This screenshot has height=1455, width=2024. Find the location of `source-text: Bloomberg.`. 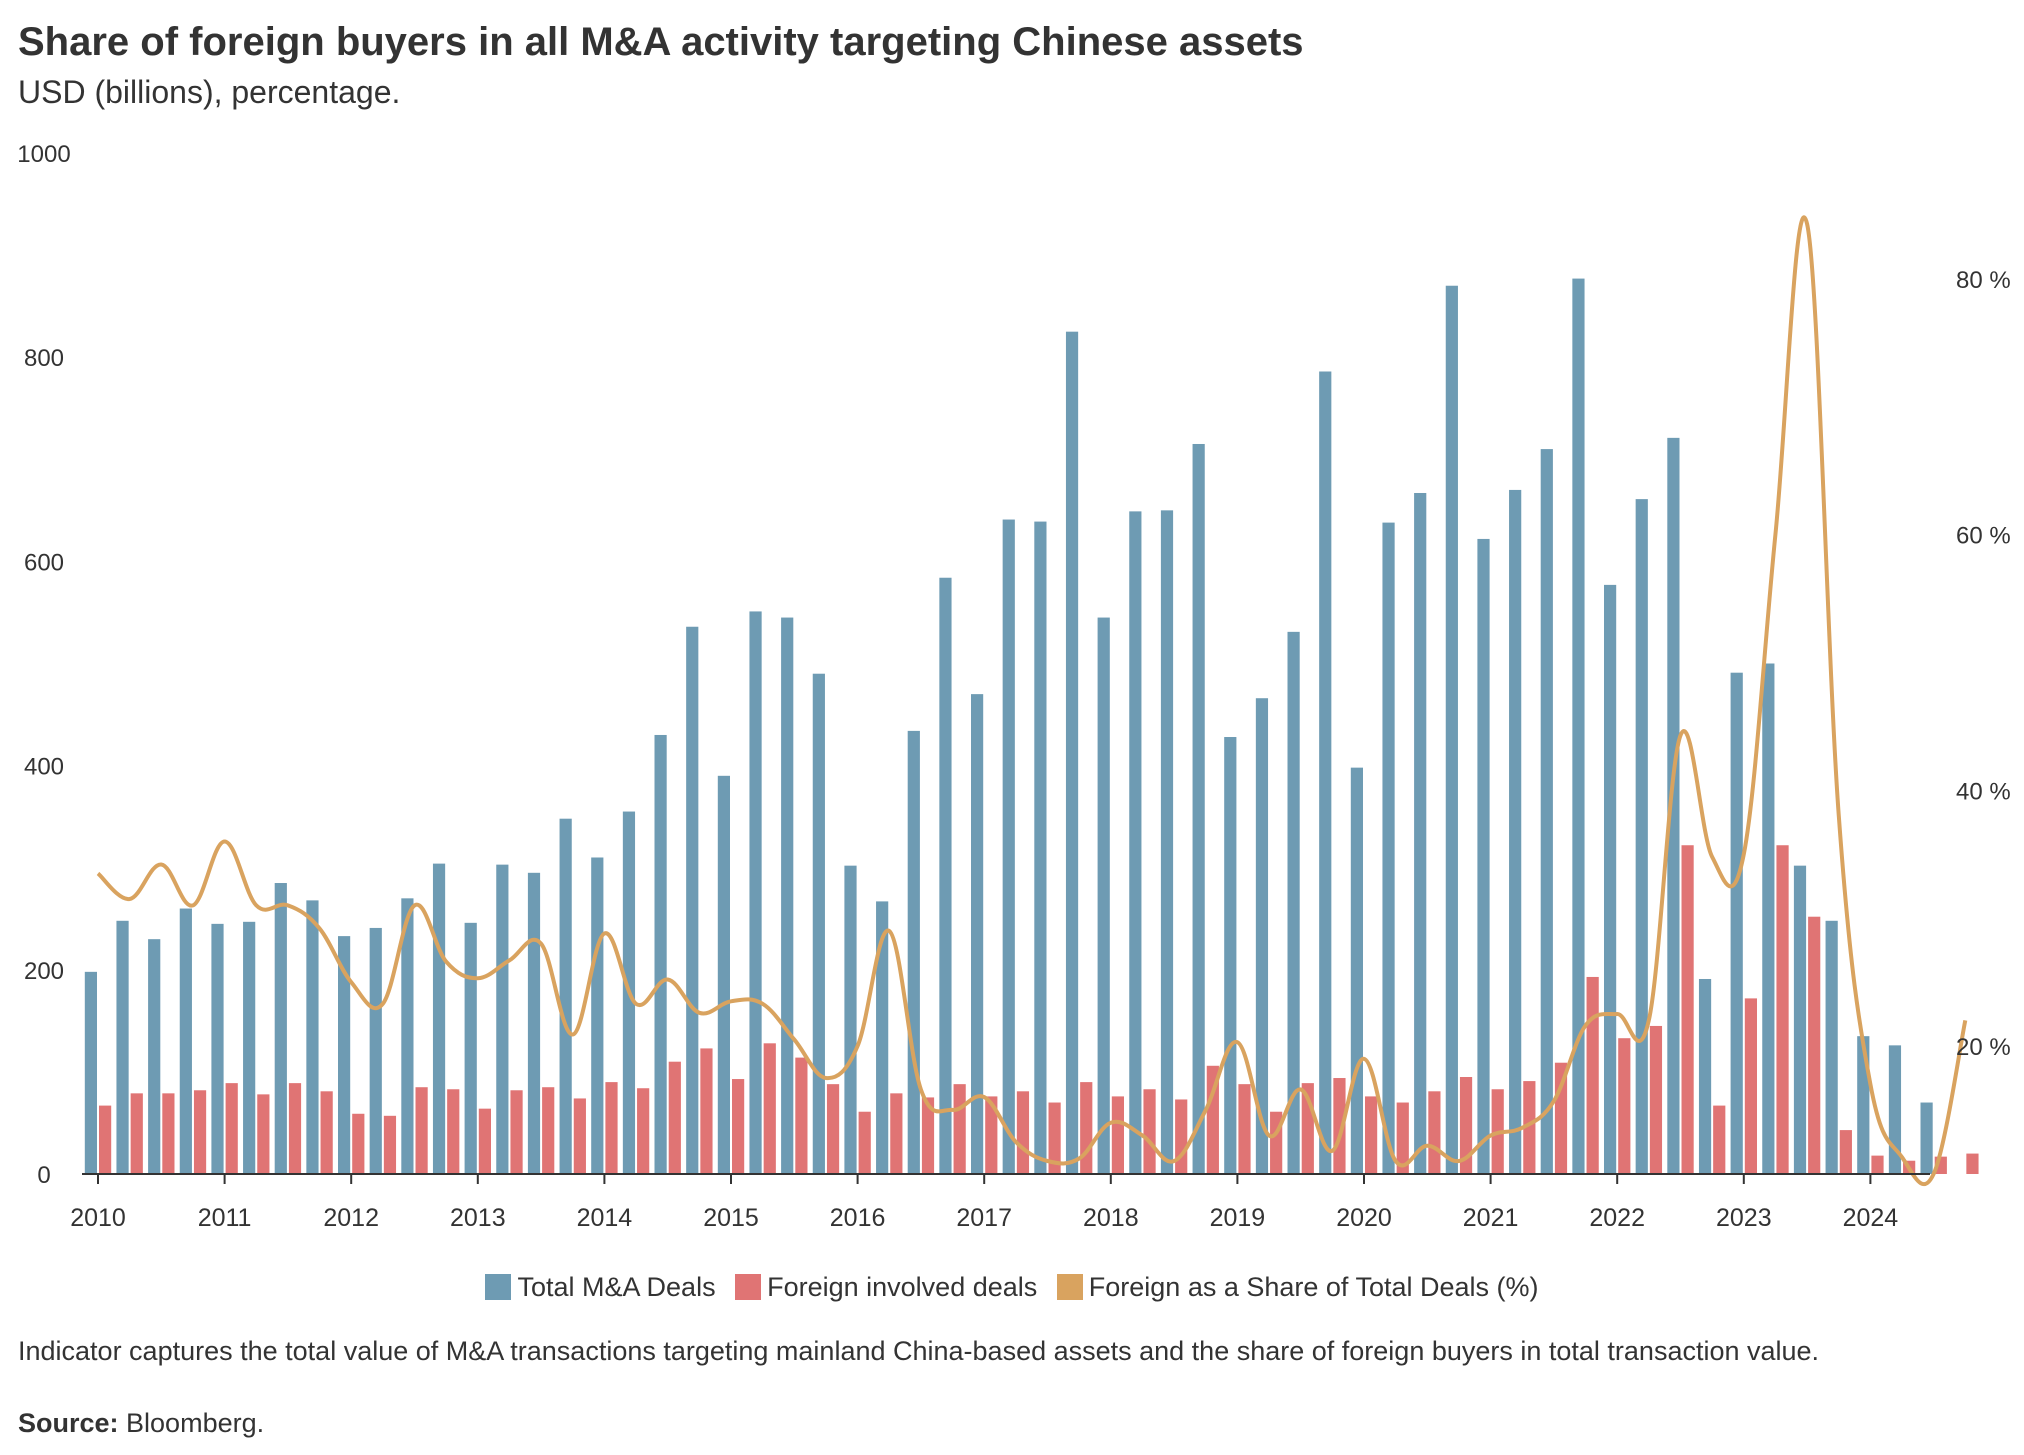

source-text: Bloomberg. is located at coordinates (191, 1423).